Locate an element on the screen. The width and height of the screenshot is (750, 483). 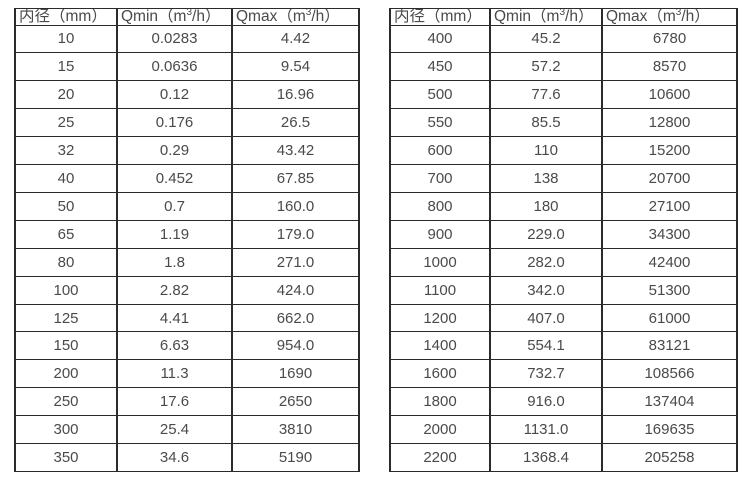
table-row: 25 0.176 26.5 is located at coordinates (187, 123).